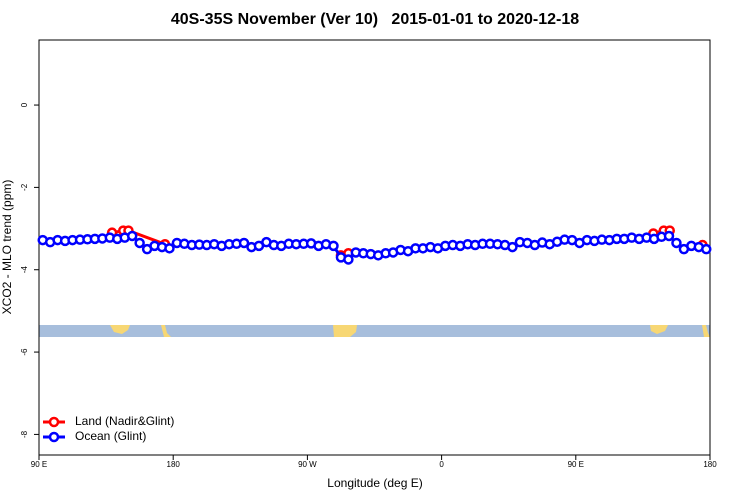  Describe the element at coordinates (24, 187) in the screenshot. I see `y-tick-label: -2` at that location.